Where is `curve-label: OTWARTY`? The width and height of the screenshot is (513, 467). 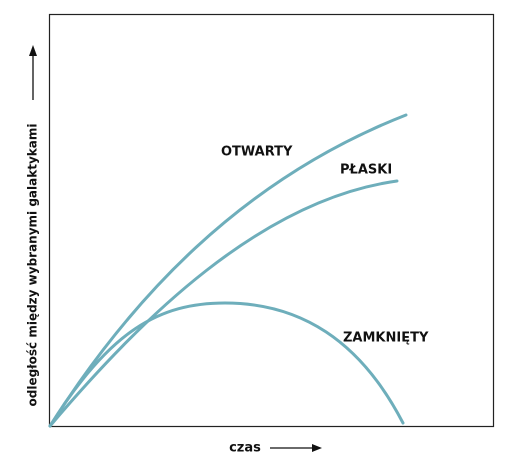 curve-label: OTWARTY is located at coordinates (257, 152).